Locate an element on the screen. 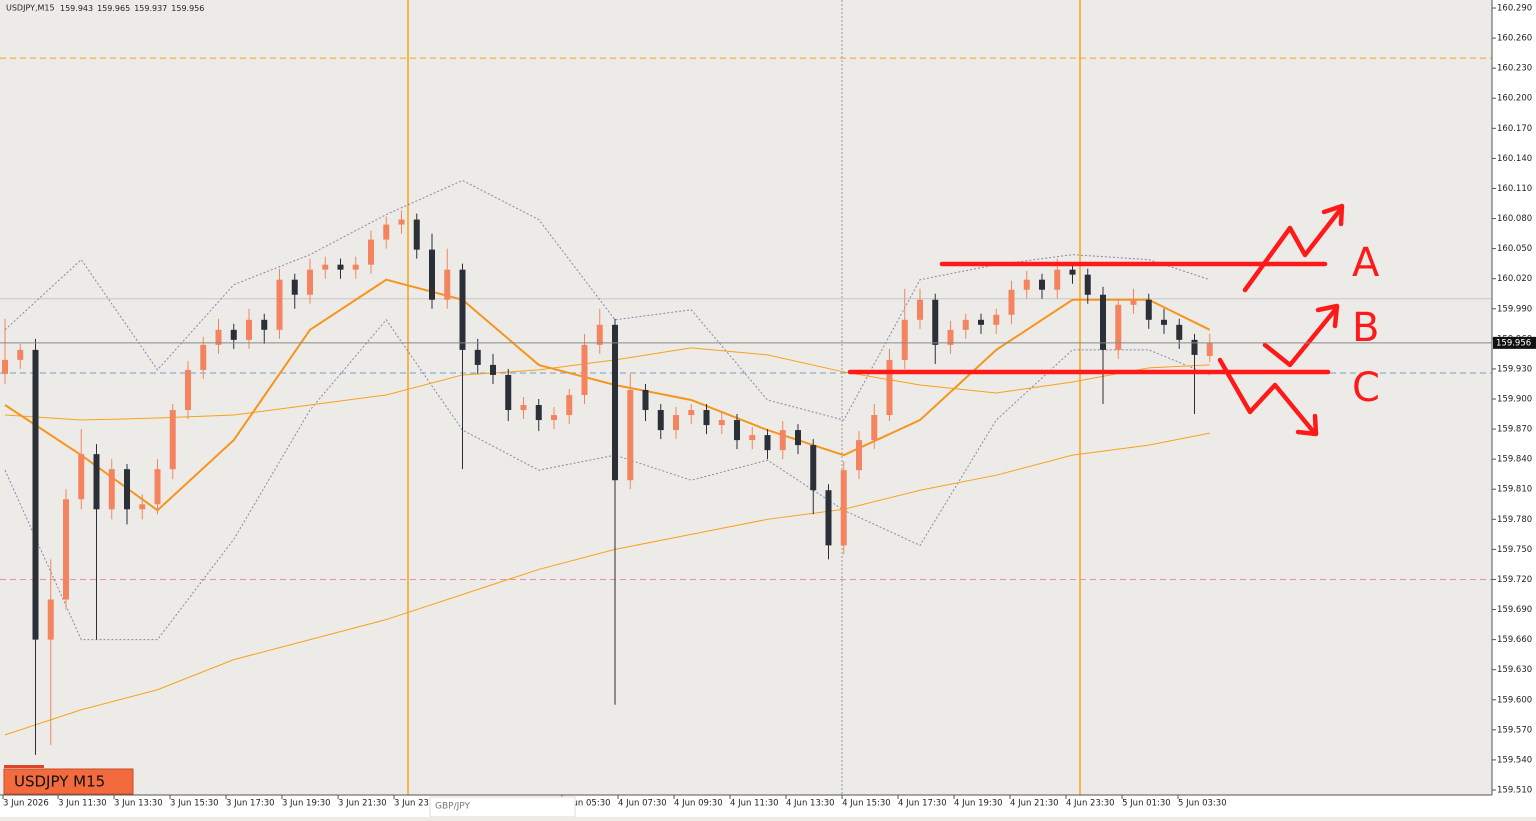 The image size is (1536, 821). arrow-a is located at coordinates (1292, 250).